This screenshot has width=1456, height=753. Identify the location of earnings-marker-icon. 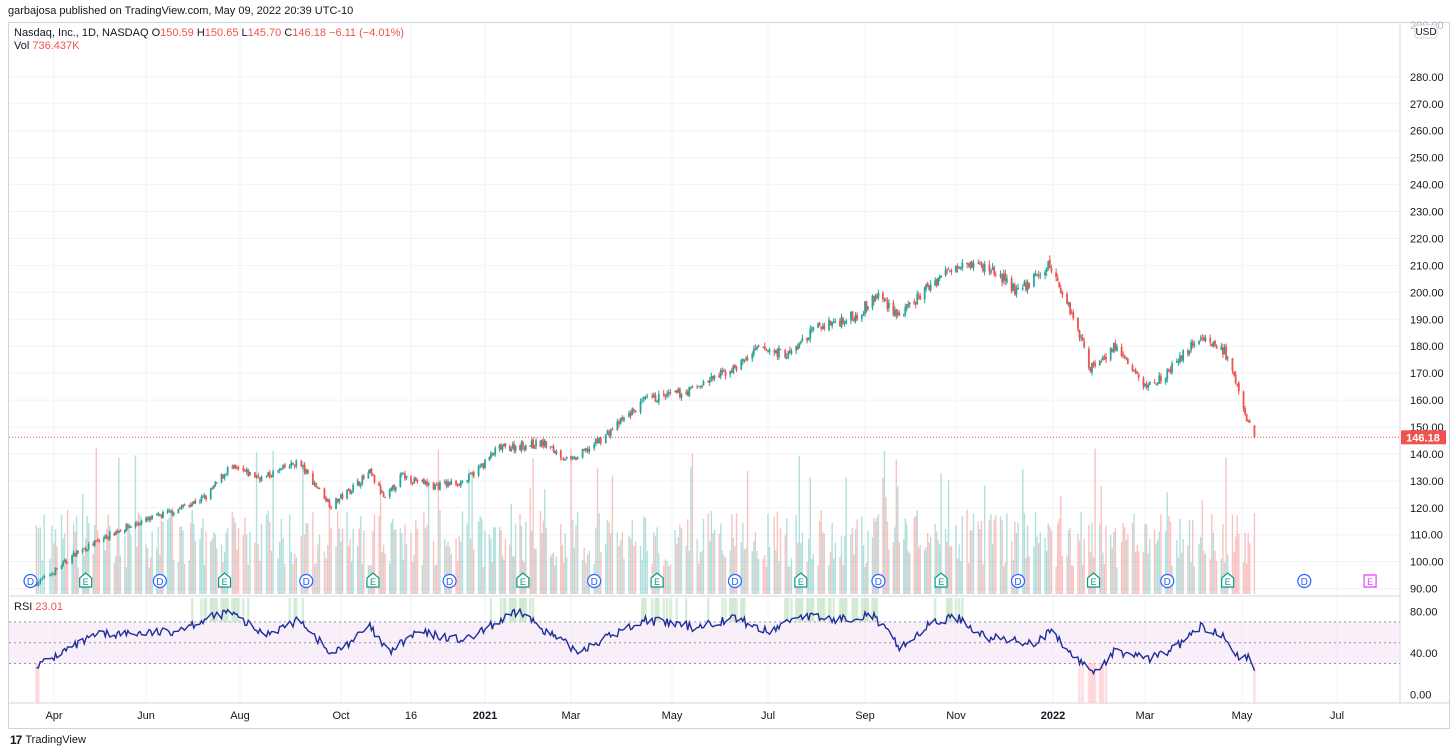
(941, 580).